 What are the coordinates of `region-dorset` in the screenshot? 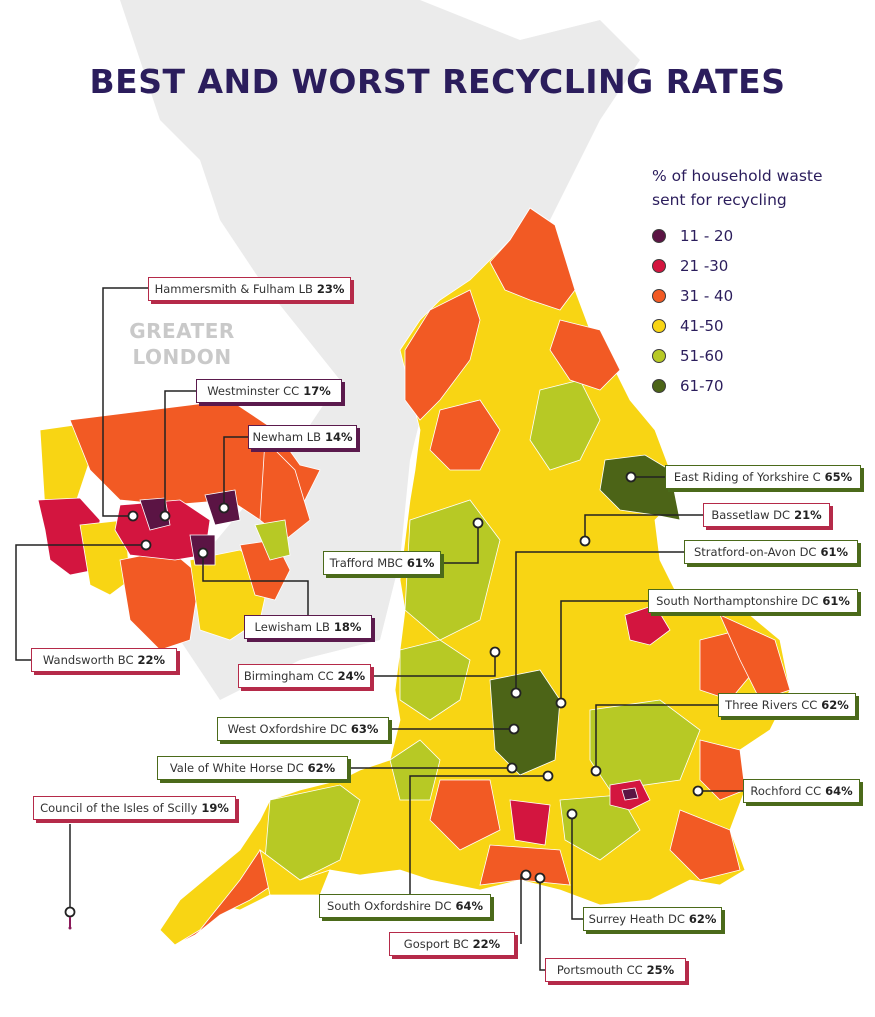 It's located at (525, 865).